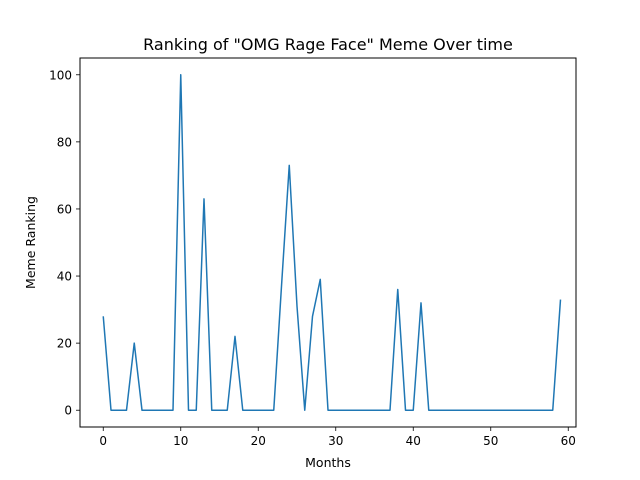 The image size is (640, 480). I want to click on y-tick-label: 20, so click(64, 344).